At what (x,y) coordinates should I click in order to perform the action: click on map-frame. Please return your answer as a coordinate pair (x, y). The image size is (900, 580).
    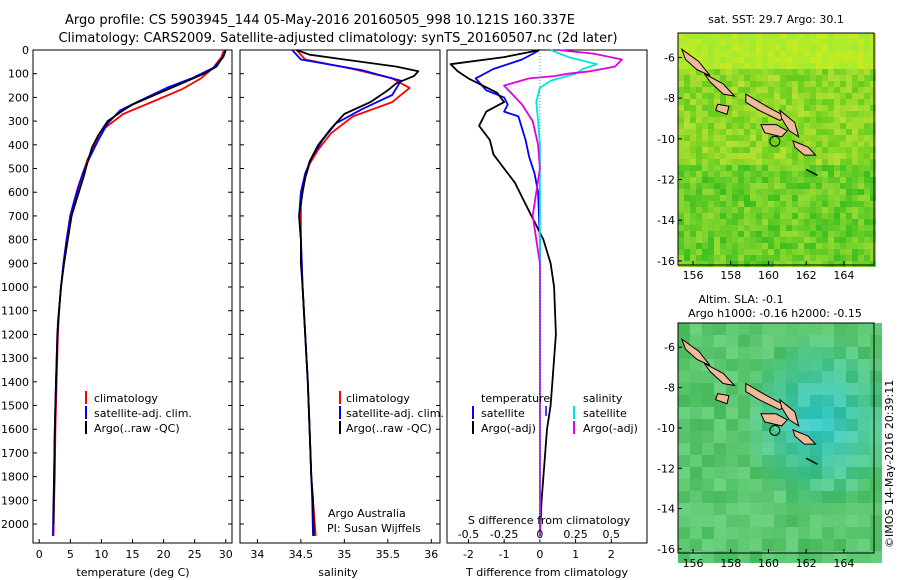
    Looking at the image, I should click on (776, 149).